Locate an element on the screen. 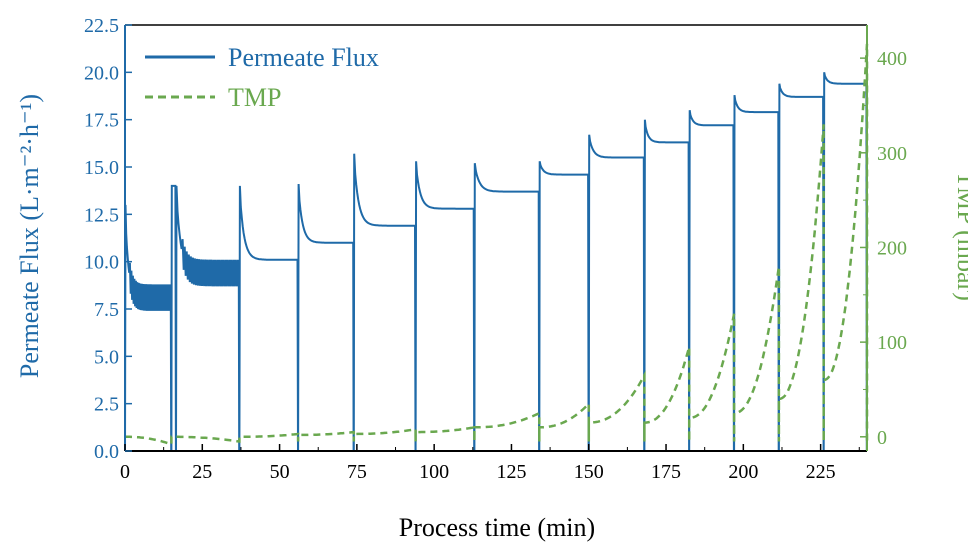 The height and width of the screenshot is (545, 968). y-right-tick-label: 400 is located at coordinates (892, 59).